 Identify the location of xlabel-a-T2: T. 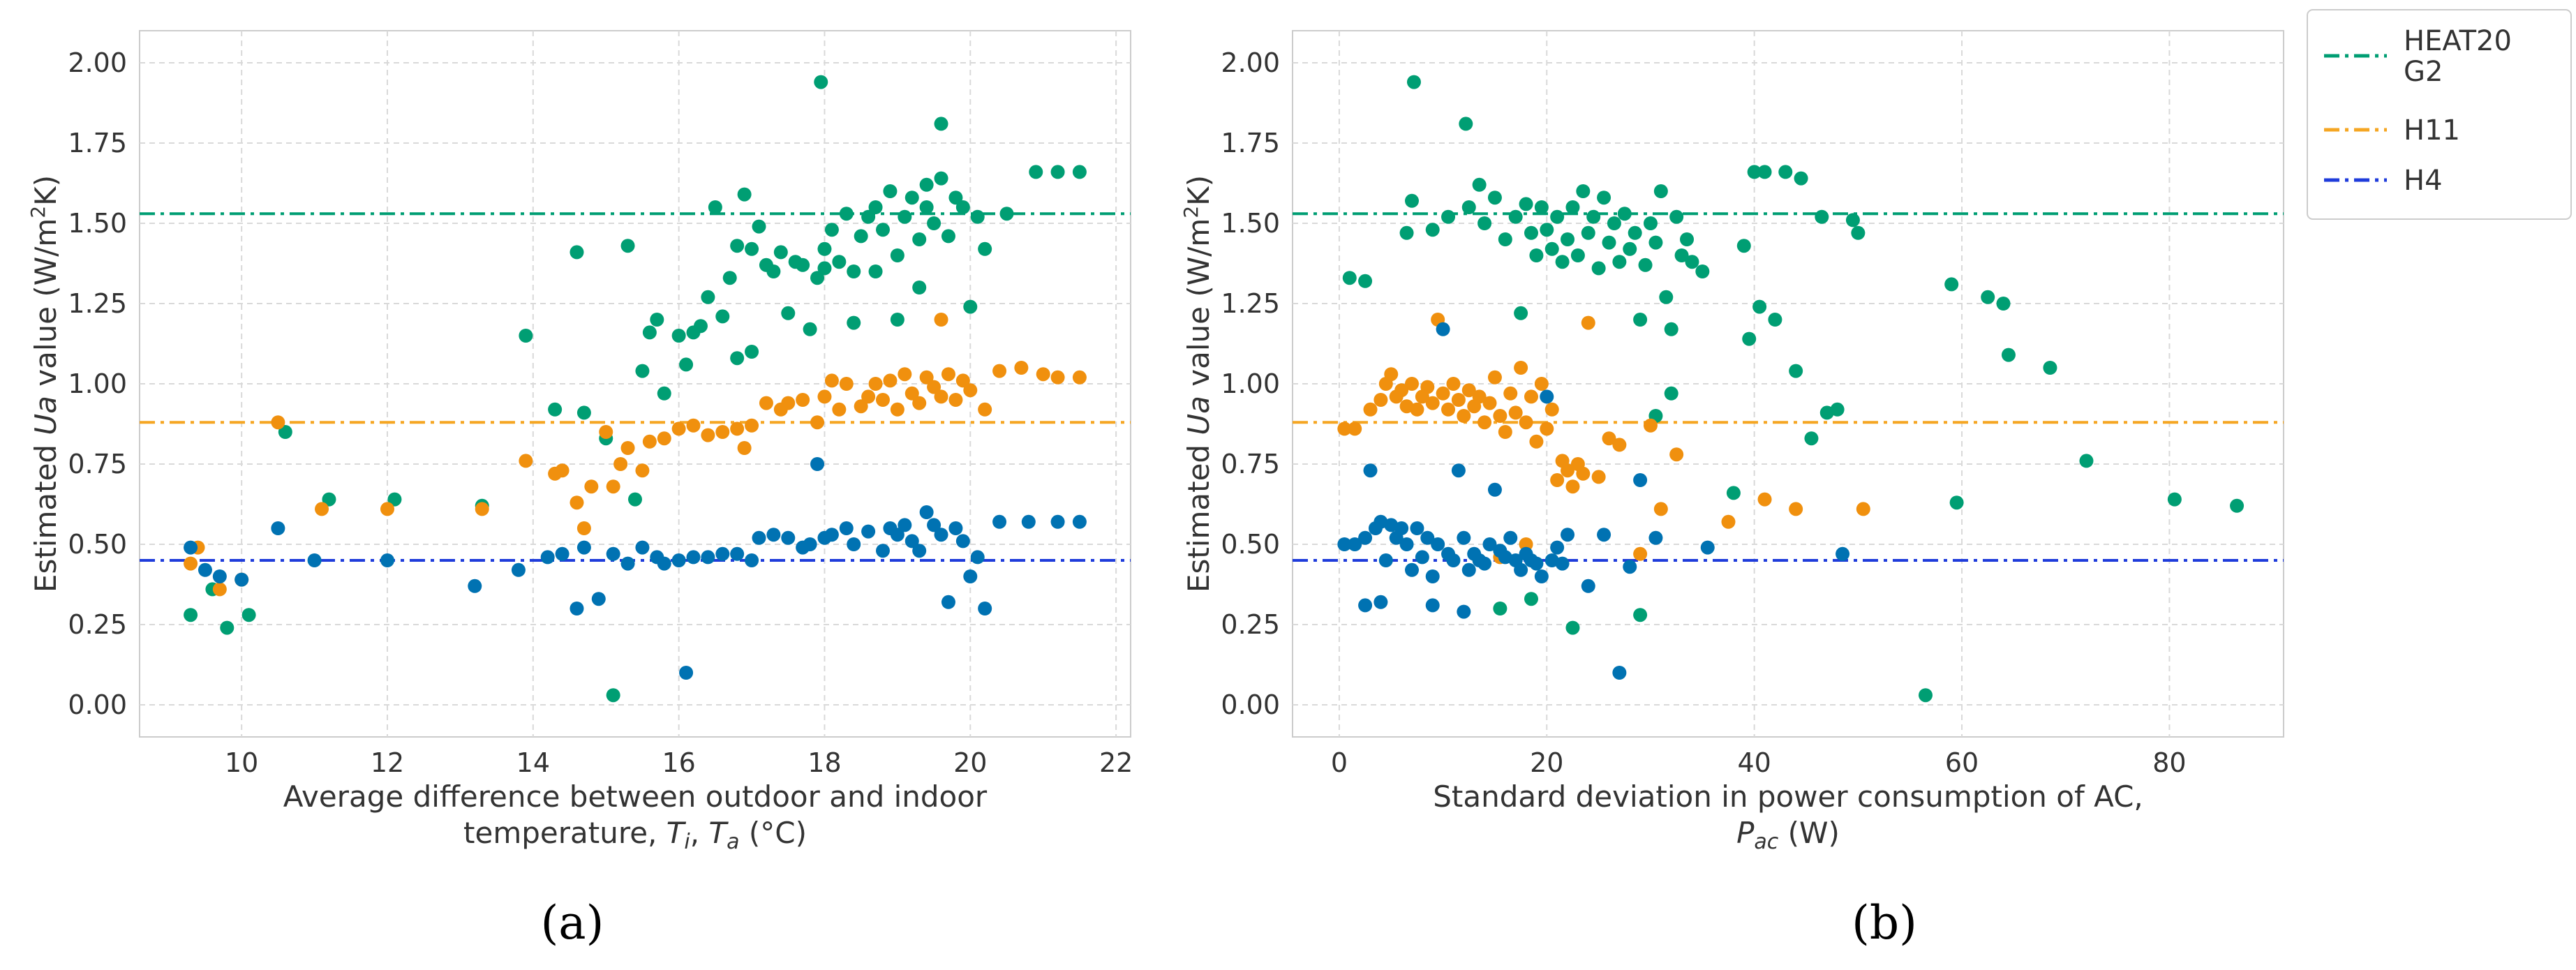
(719, 833).